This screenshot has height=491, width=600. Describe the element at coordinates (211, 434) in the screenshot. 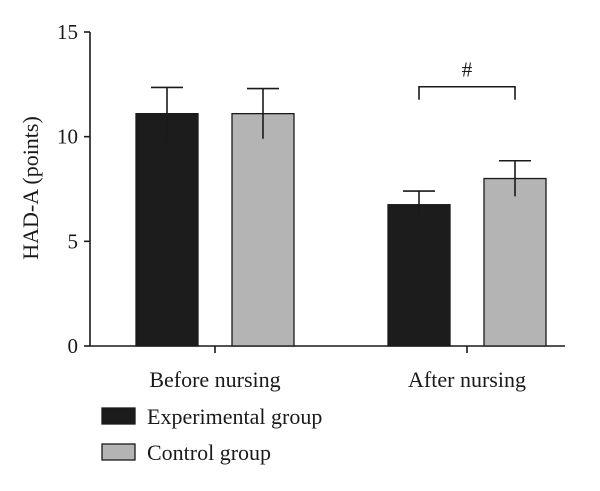

I see `legend: Experimental group Control group` at that location.